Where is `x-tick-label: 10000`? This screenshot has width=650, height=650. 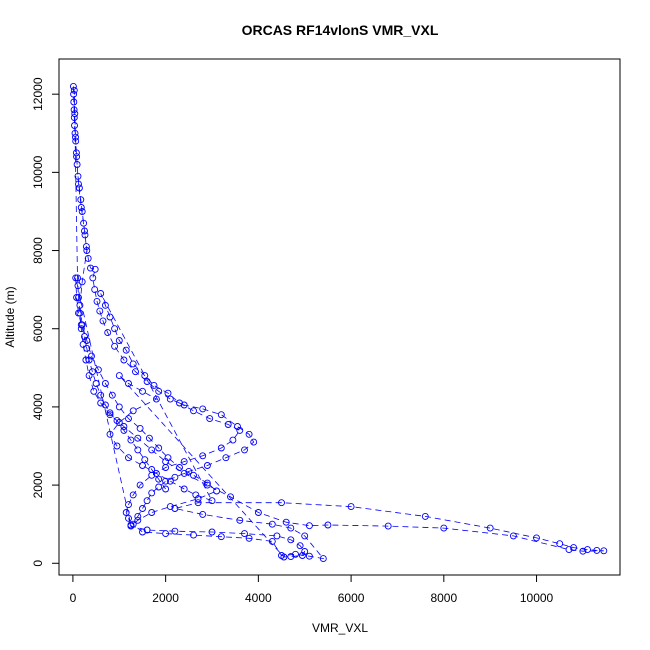
x-tick-label: 10000 is located at coordinates (537, 598).